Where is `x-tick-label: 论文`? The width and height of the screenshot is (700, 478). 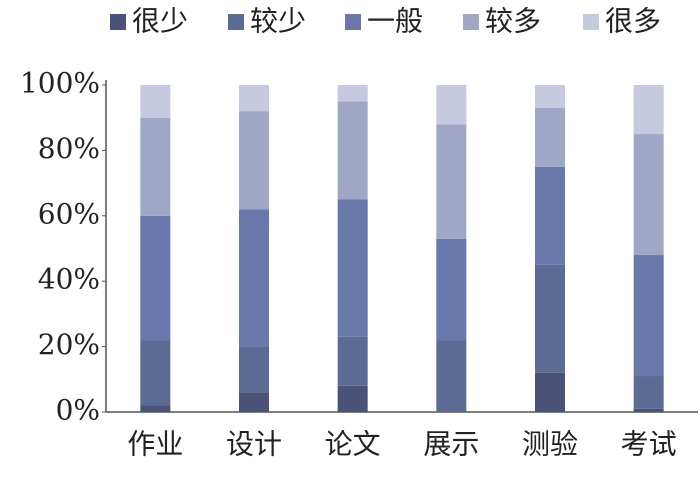
x-tick-label: 论文 is located at coordinates (353, 444).